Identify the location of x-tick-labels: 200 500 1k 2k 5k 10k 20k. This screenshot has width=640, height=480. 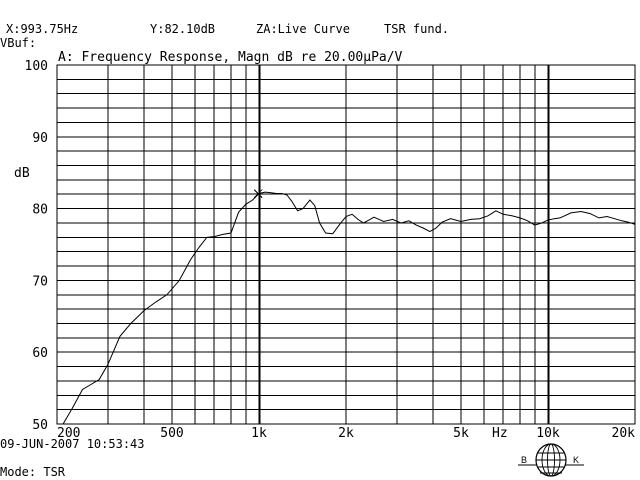
(346, 433).